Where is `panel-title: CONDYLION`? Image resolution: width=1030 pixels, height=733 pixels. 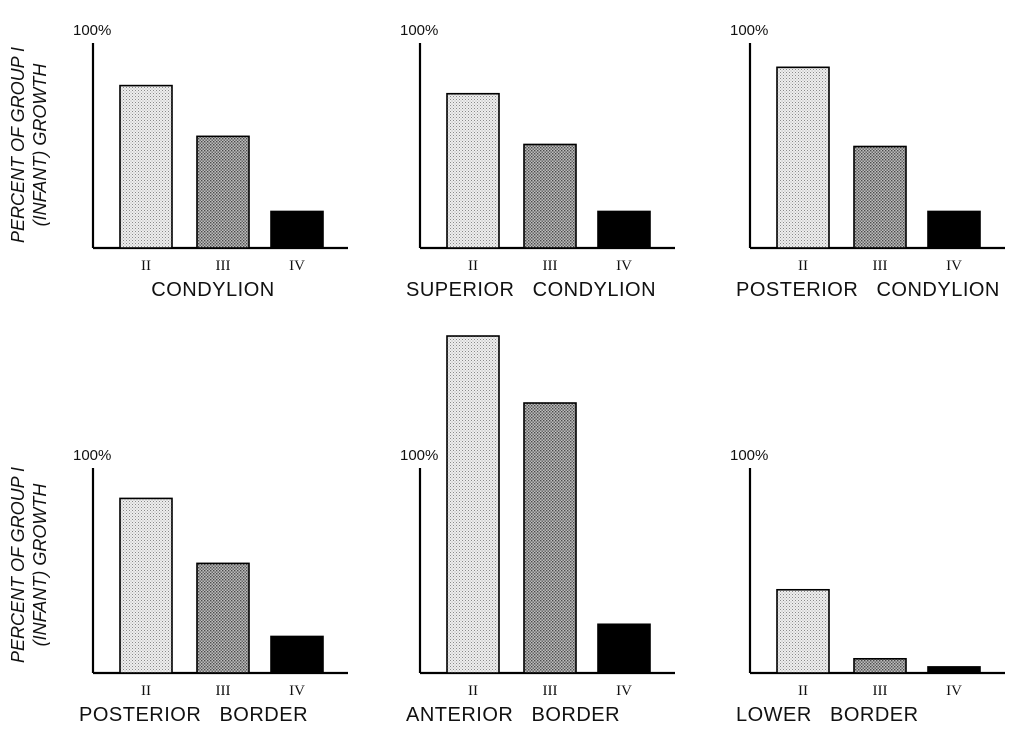 panel-title: CONDYLION is located at coordinates (212, 290).